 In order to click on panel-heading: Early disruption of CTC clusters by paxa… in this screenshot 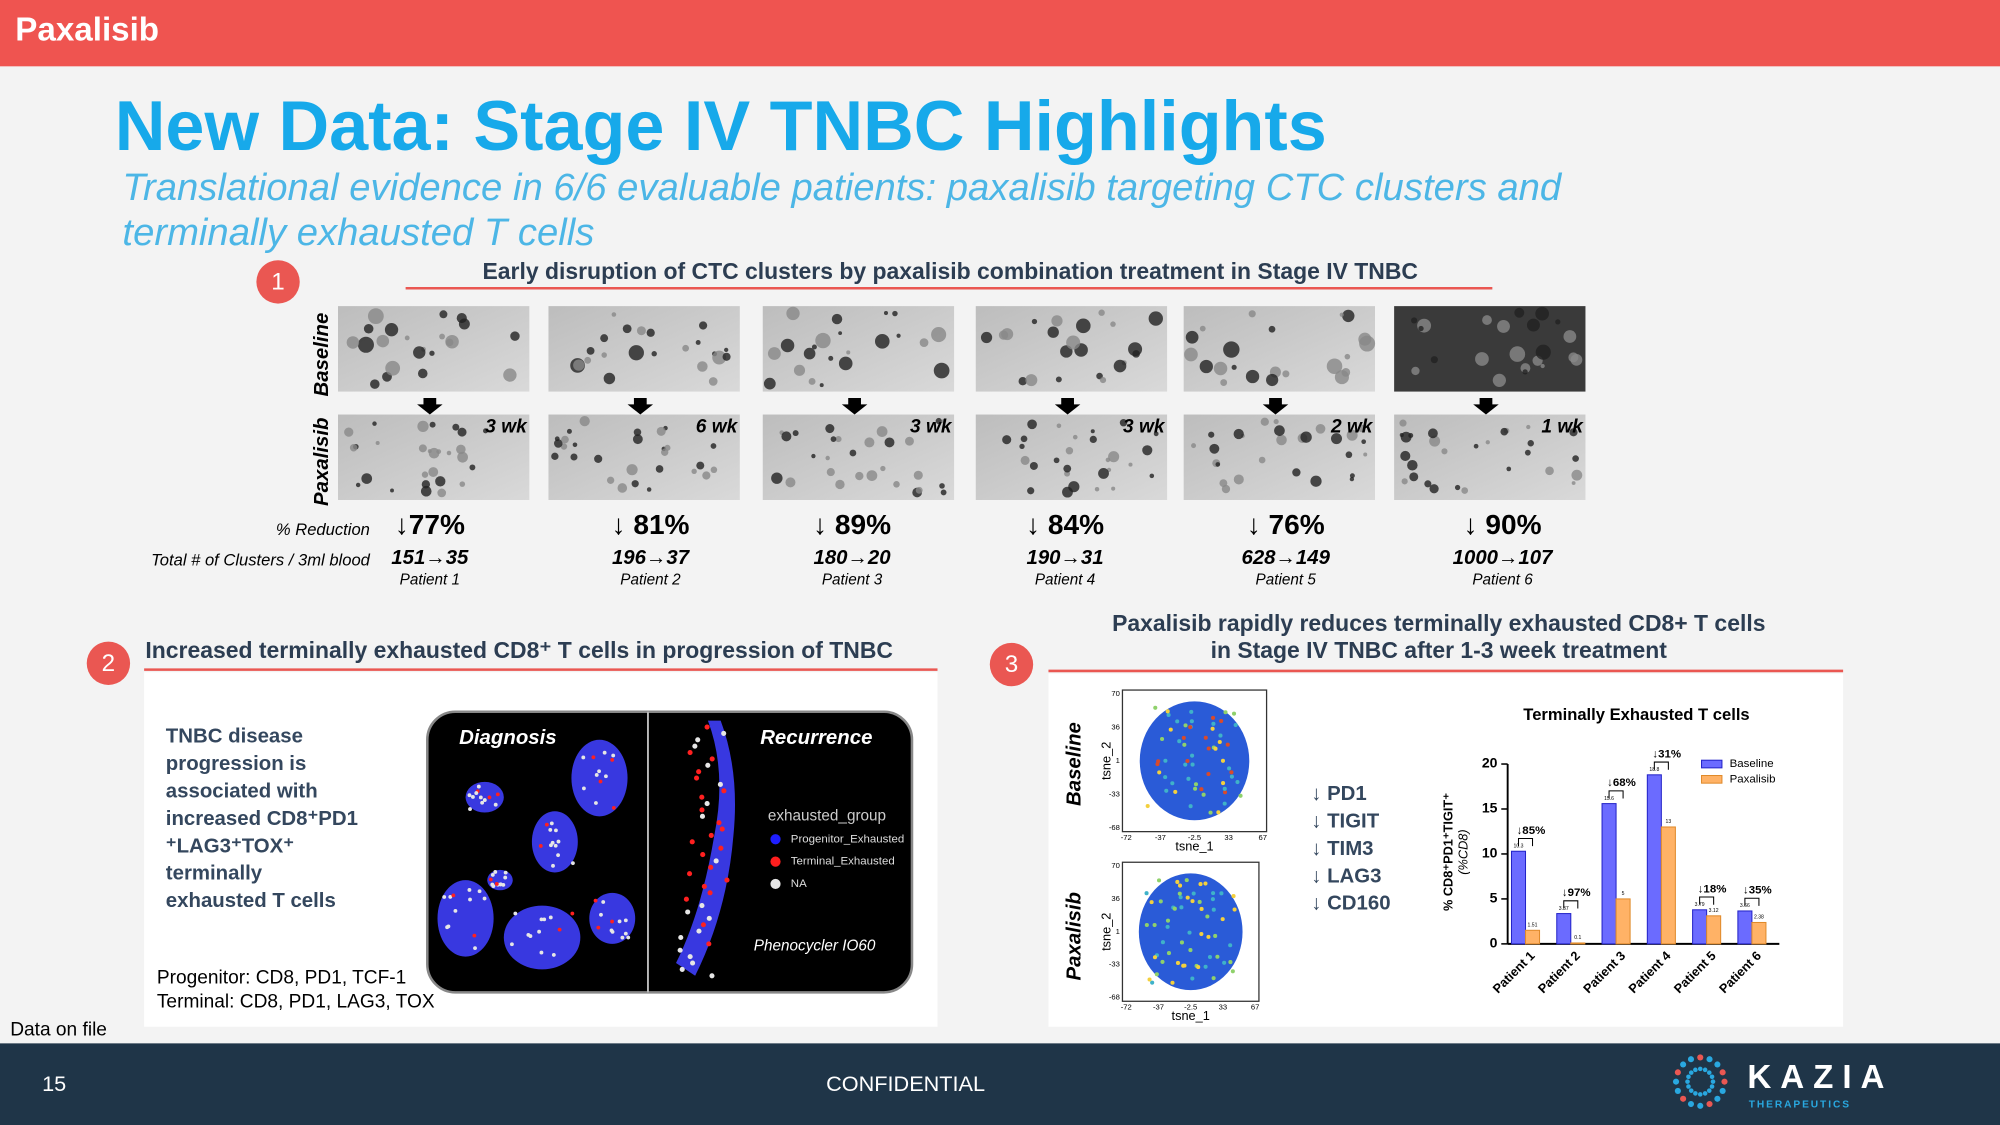, I will do `click(951, 271)`.